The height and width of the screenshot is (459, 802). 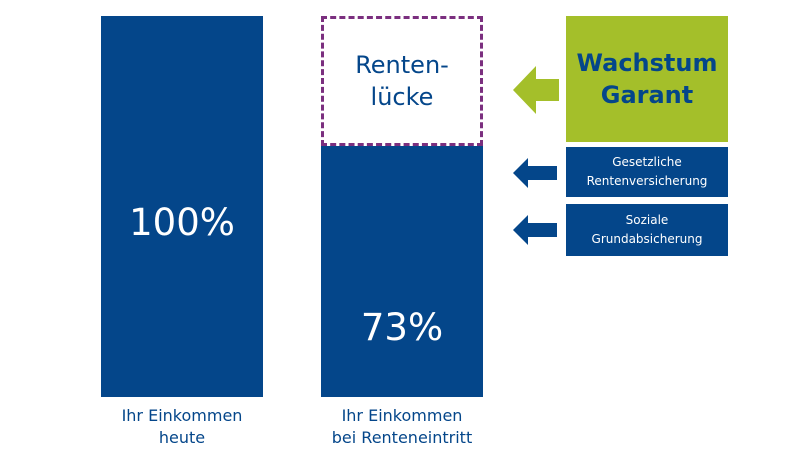 I want to click on social-security-box: Soziale Grundabsicherung, so click(x=647, y=230).